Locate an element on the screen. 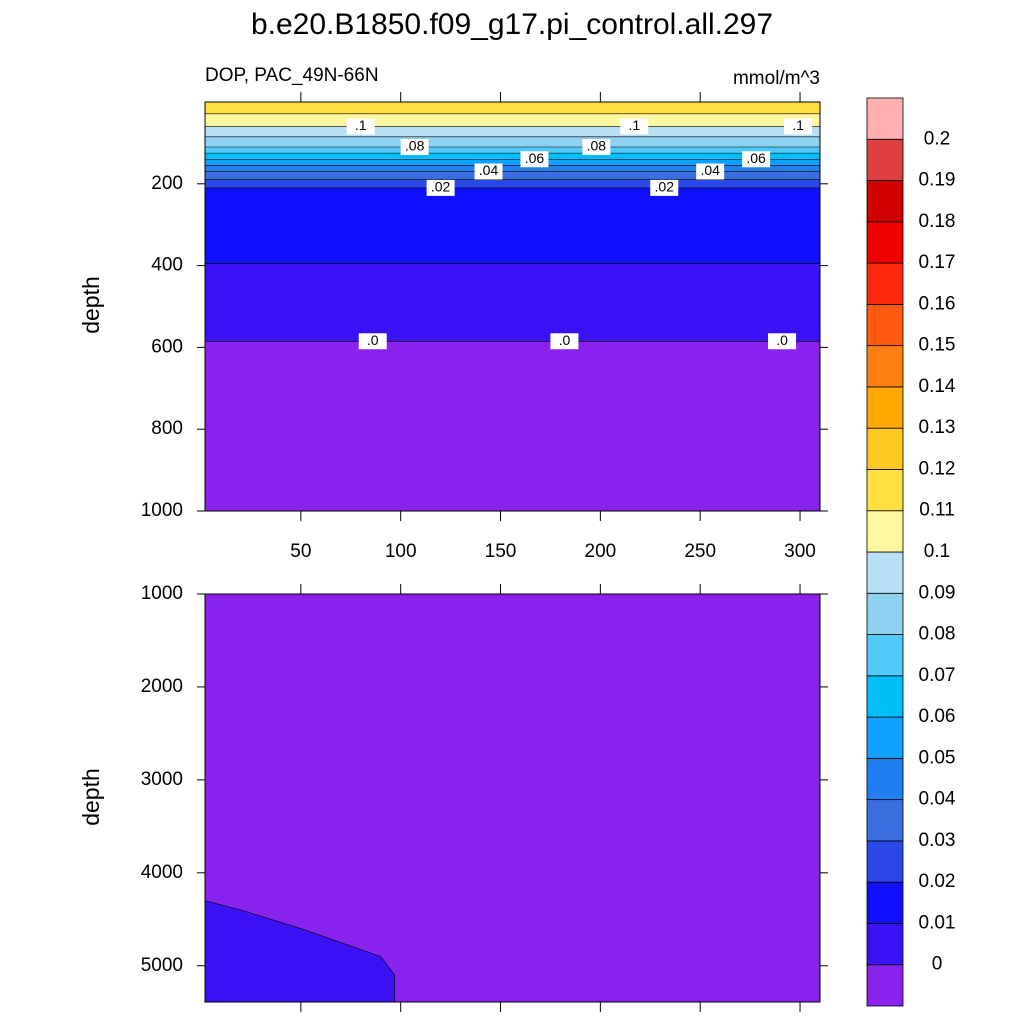 This screenshot has width=1024, height=1024. y-tick-label: 1000 is located at coordinates (162, 593).